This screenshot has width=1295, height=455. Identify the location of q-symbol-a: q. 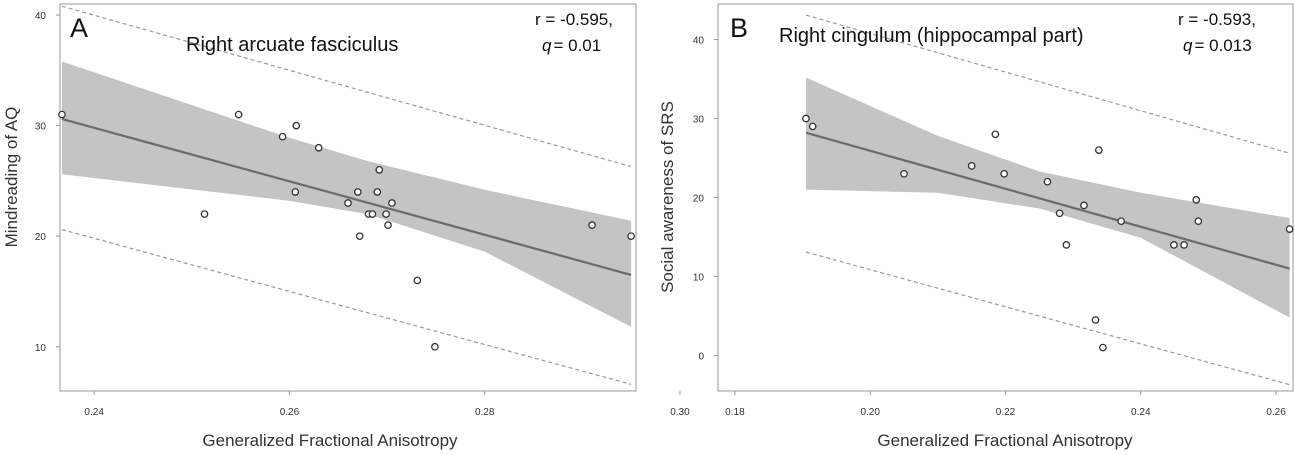
(547, 45).